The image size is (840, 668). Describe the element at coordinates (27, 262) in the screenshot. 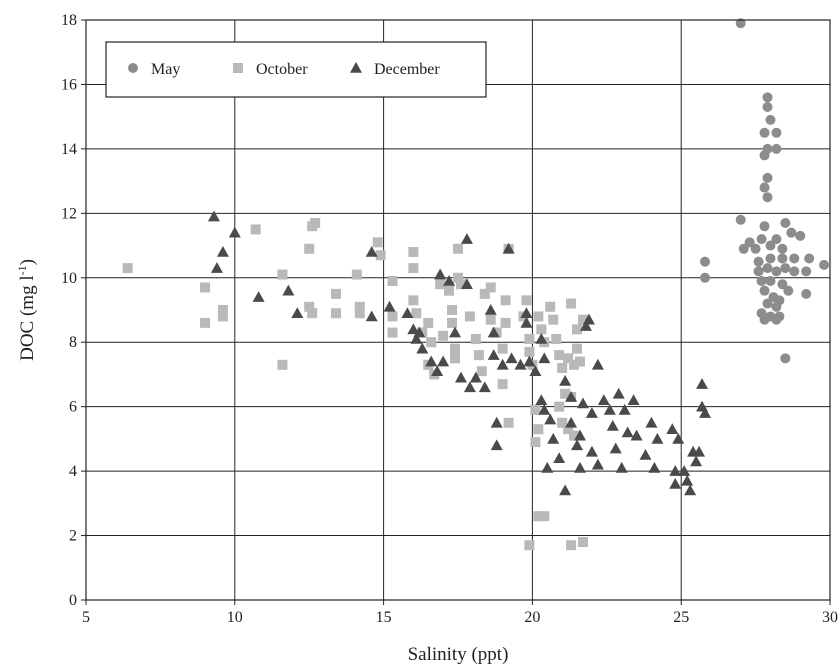

I see `y-axis-label-close: )` at that location.